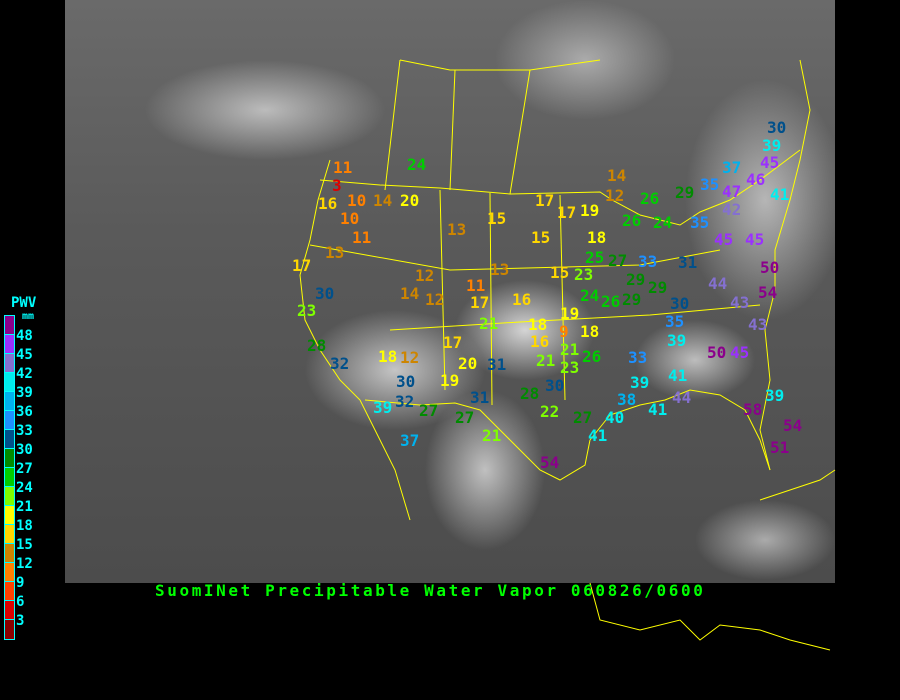 The height and width of the screenshot is (700, 900). Describe the element at coordinates (24, 526) in the screenshot. I see `legend-tick-label: 18` at that location.